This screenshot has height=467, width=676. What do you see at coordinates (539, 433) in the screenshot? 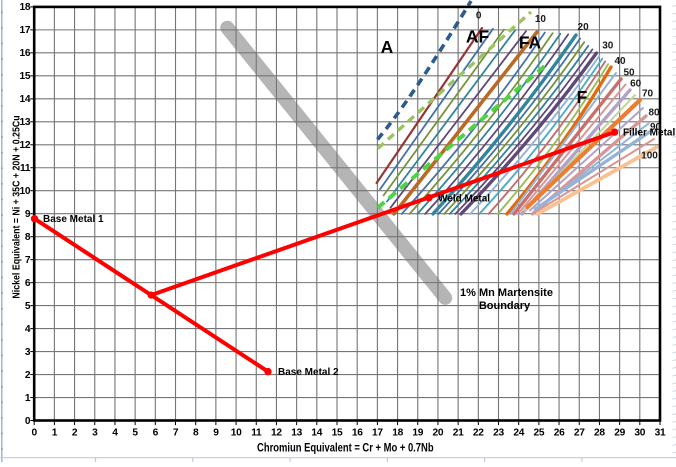
I see `svg-text: 25` at bounding box center [539, 433].